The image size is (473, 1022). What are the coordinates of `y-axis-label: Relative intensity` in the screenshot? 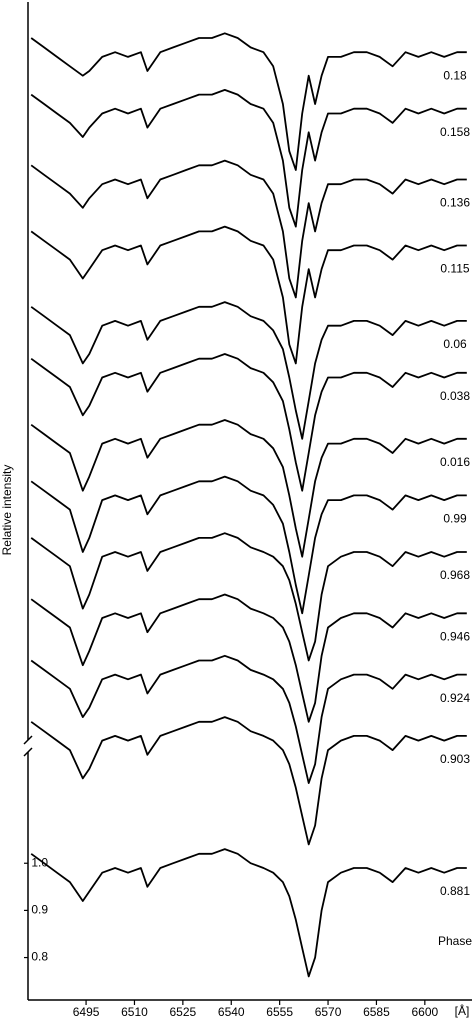 It's located at (7, 510).